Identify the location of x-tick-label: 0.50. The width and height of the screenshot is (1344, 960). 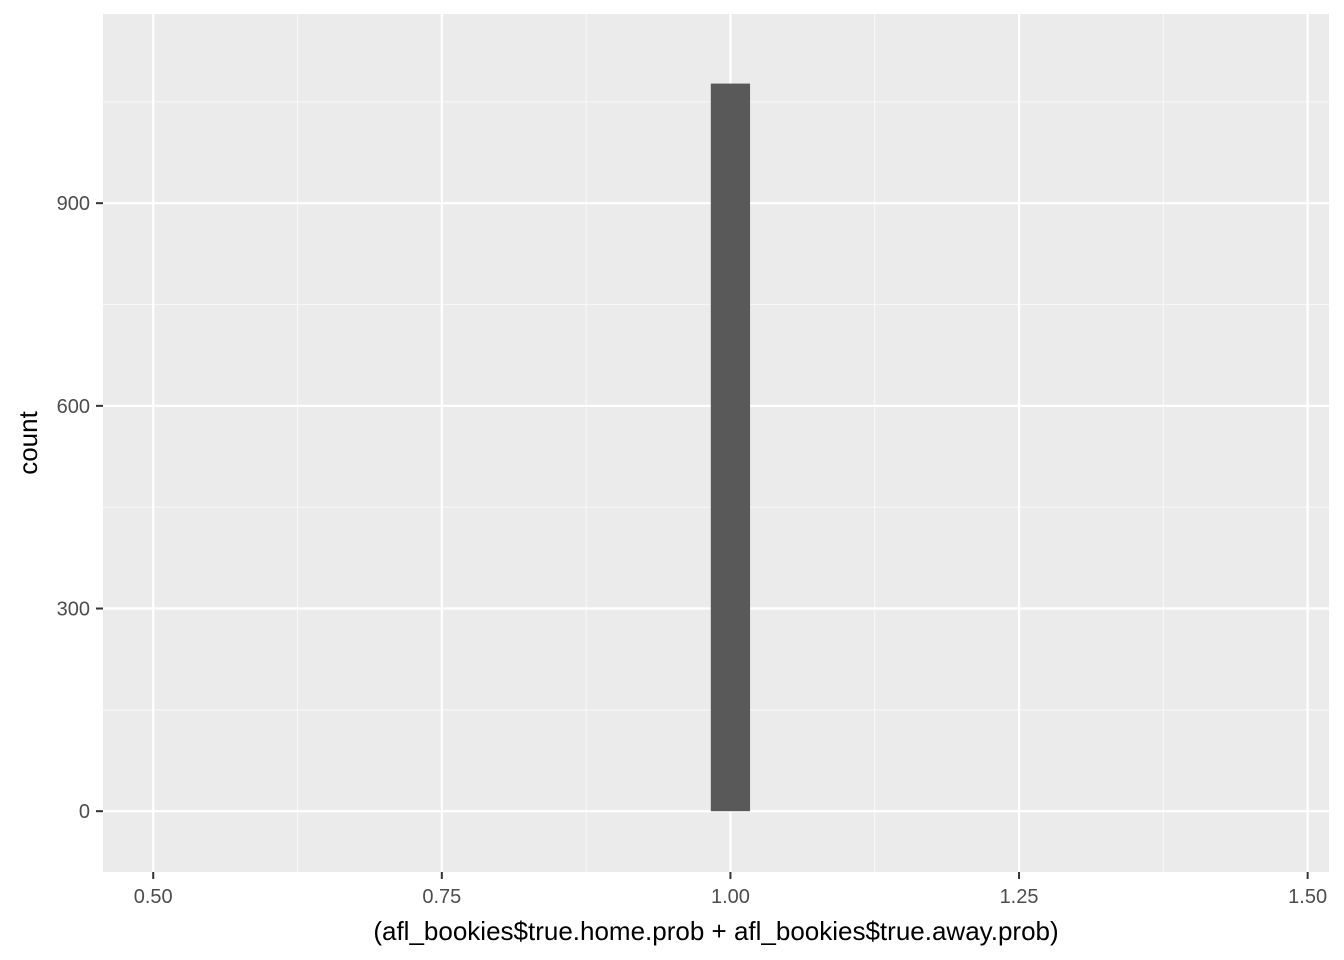
(153, 897).